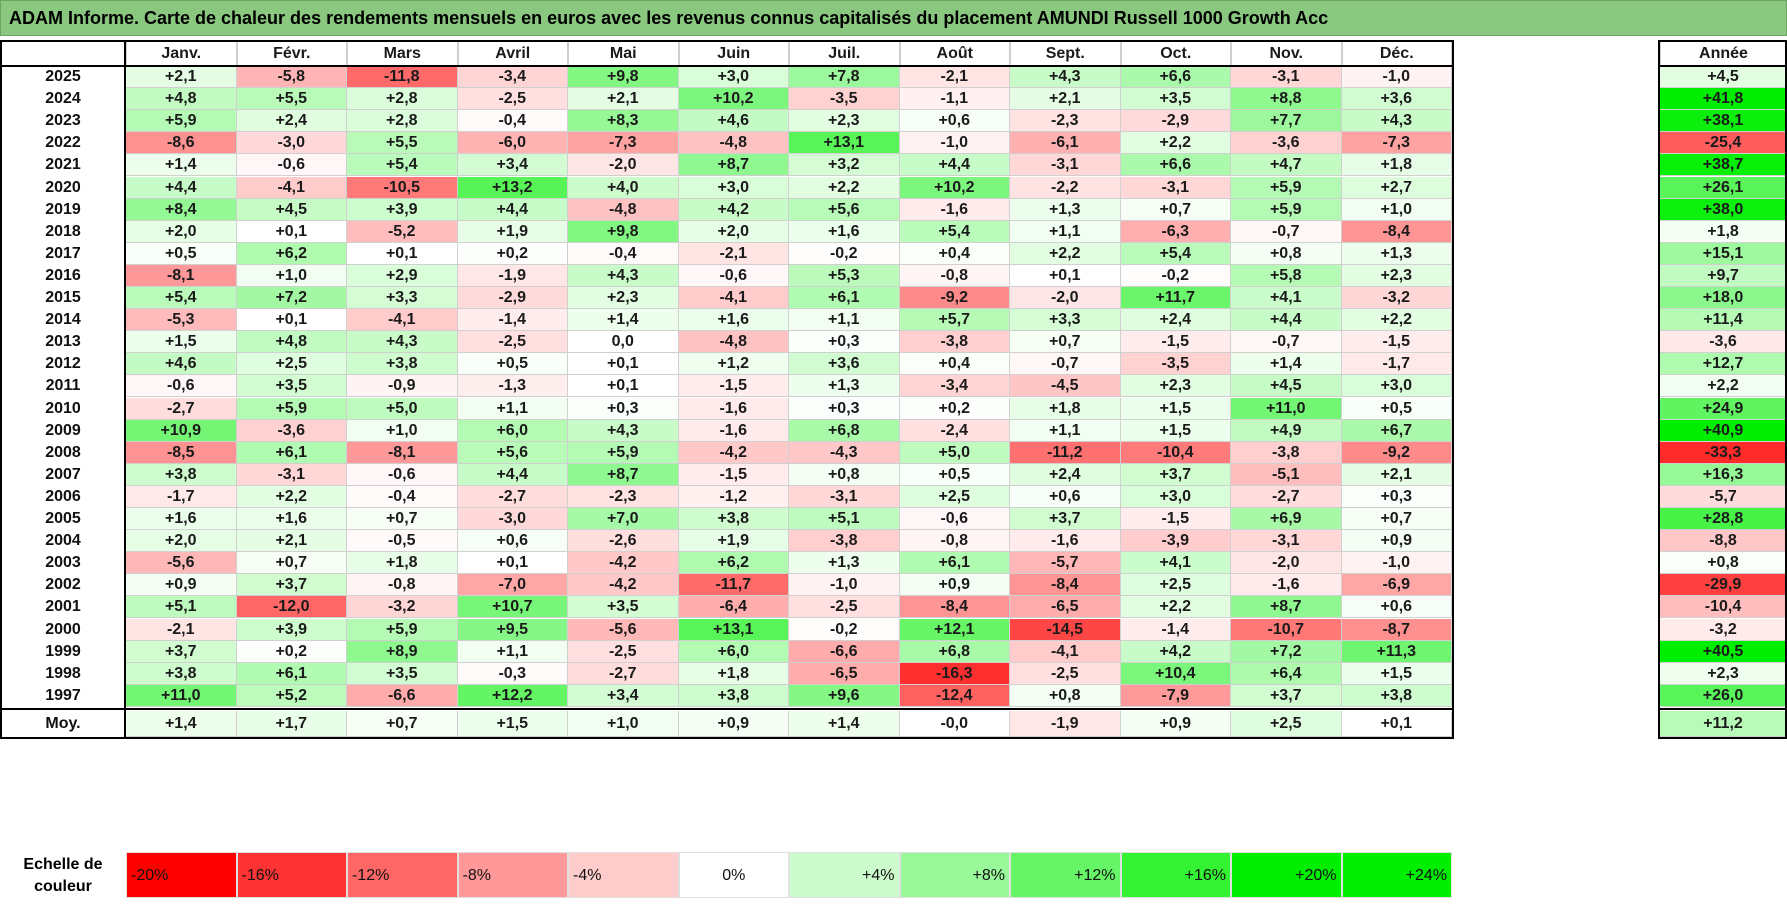  I want to click on heat-cell: +4,9, so click(1286, 430).